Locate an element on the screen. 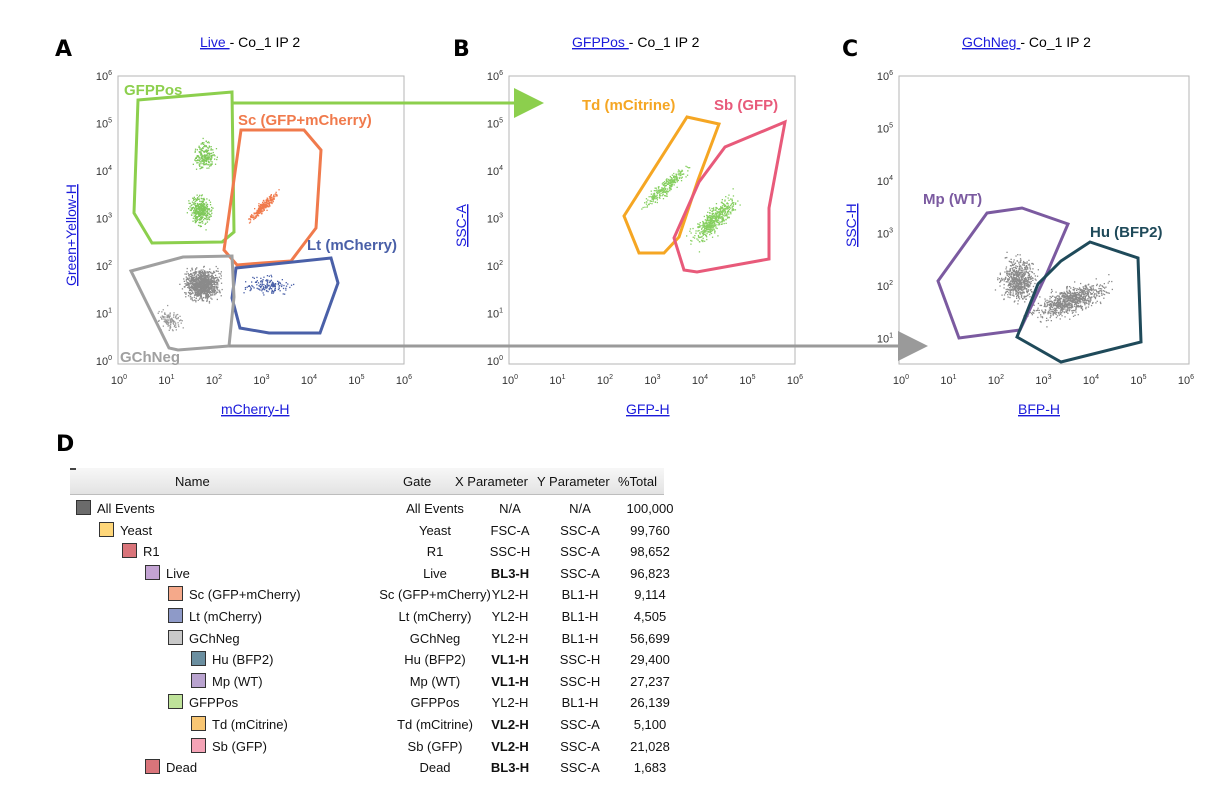 This screenshot has width=1231, height=808. plot-c-xlabel: BFP-H is located at coordinates (1039, 409).